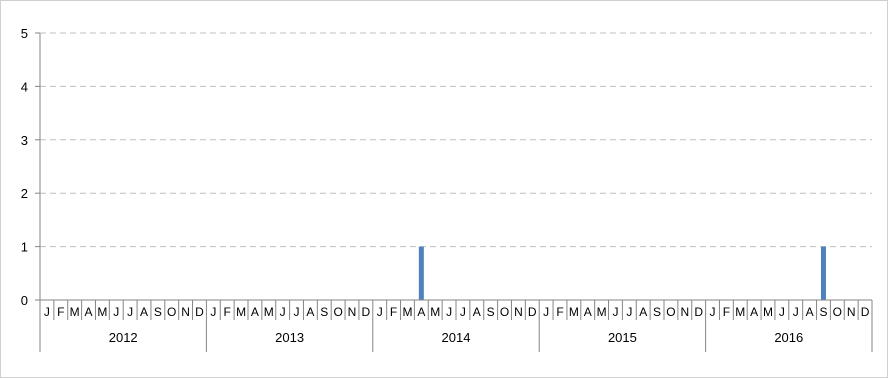  I want to click on bars, so click(622, 273).